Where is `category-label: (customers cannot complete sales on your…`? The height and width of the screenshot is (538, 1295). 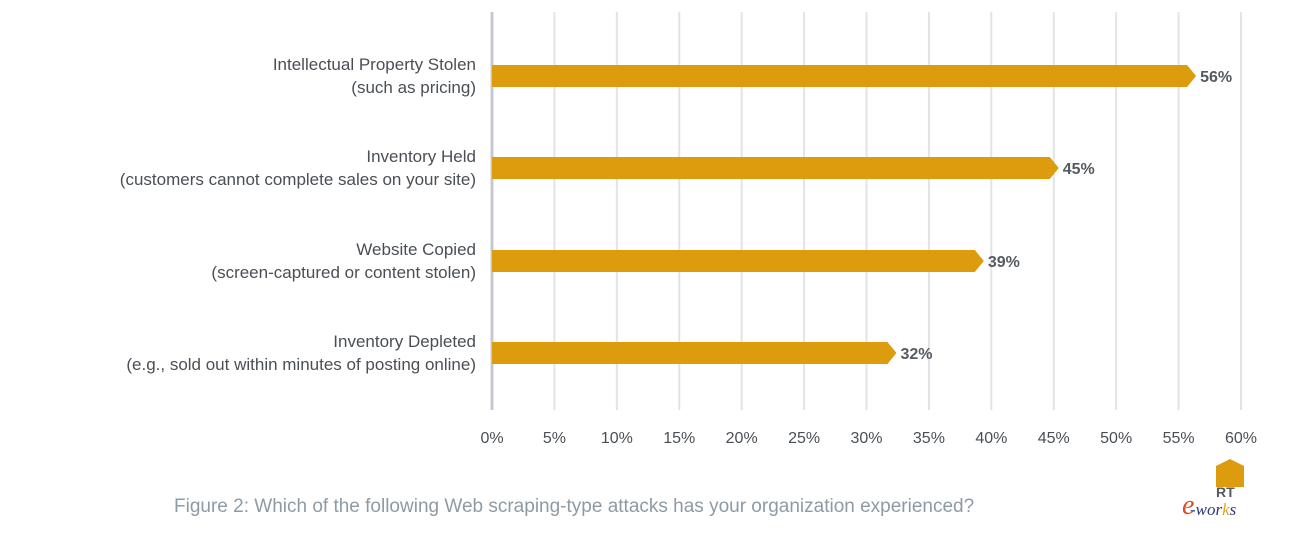
category-label: (customers cannot complete sales on your… is located at coordinates (298, 179).